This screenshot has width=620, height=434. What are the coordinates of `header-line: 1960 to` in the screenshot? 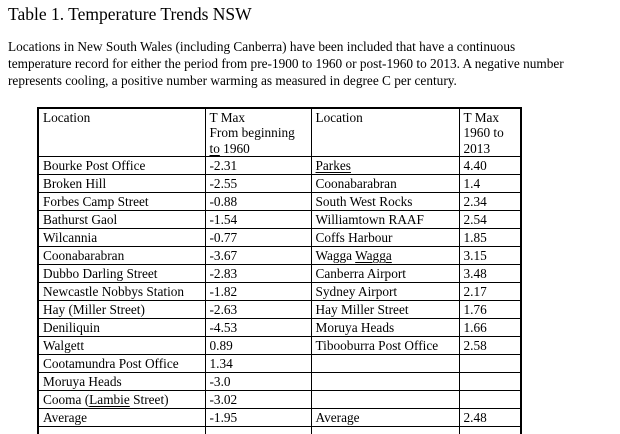 It's located at (483, 133).